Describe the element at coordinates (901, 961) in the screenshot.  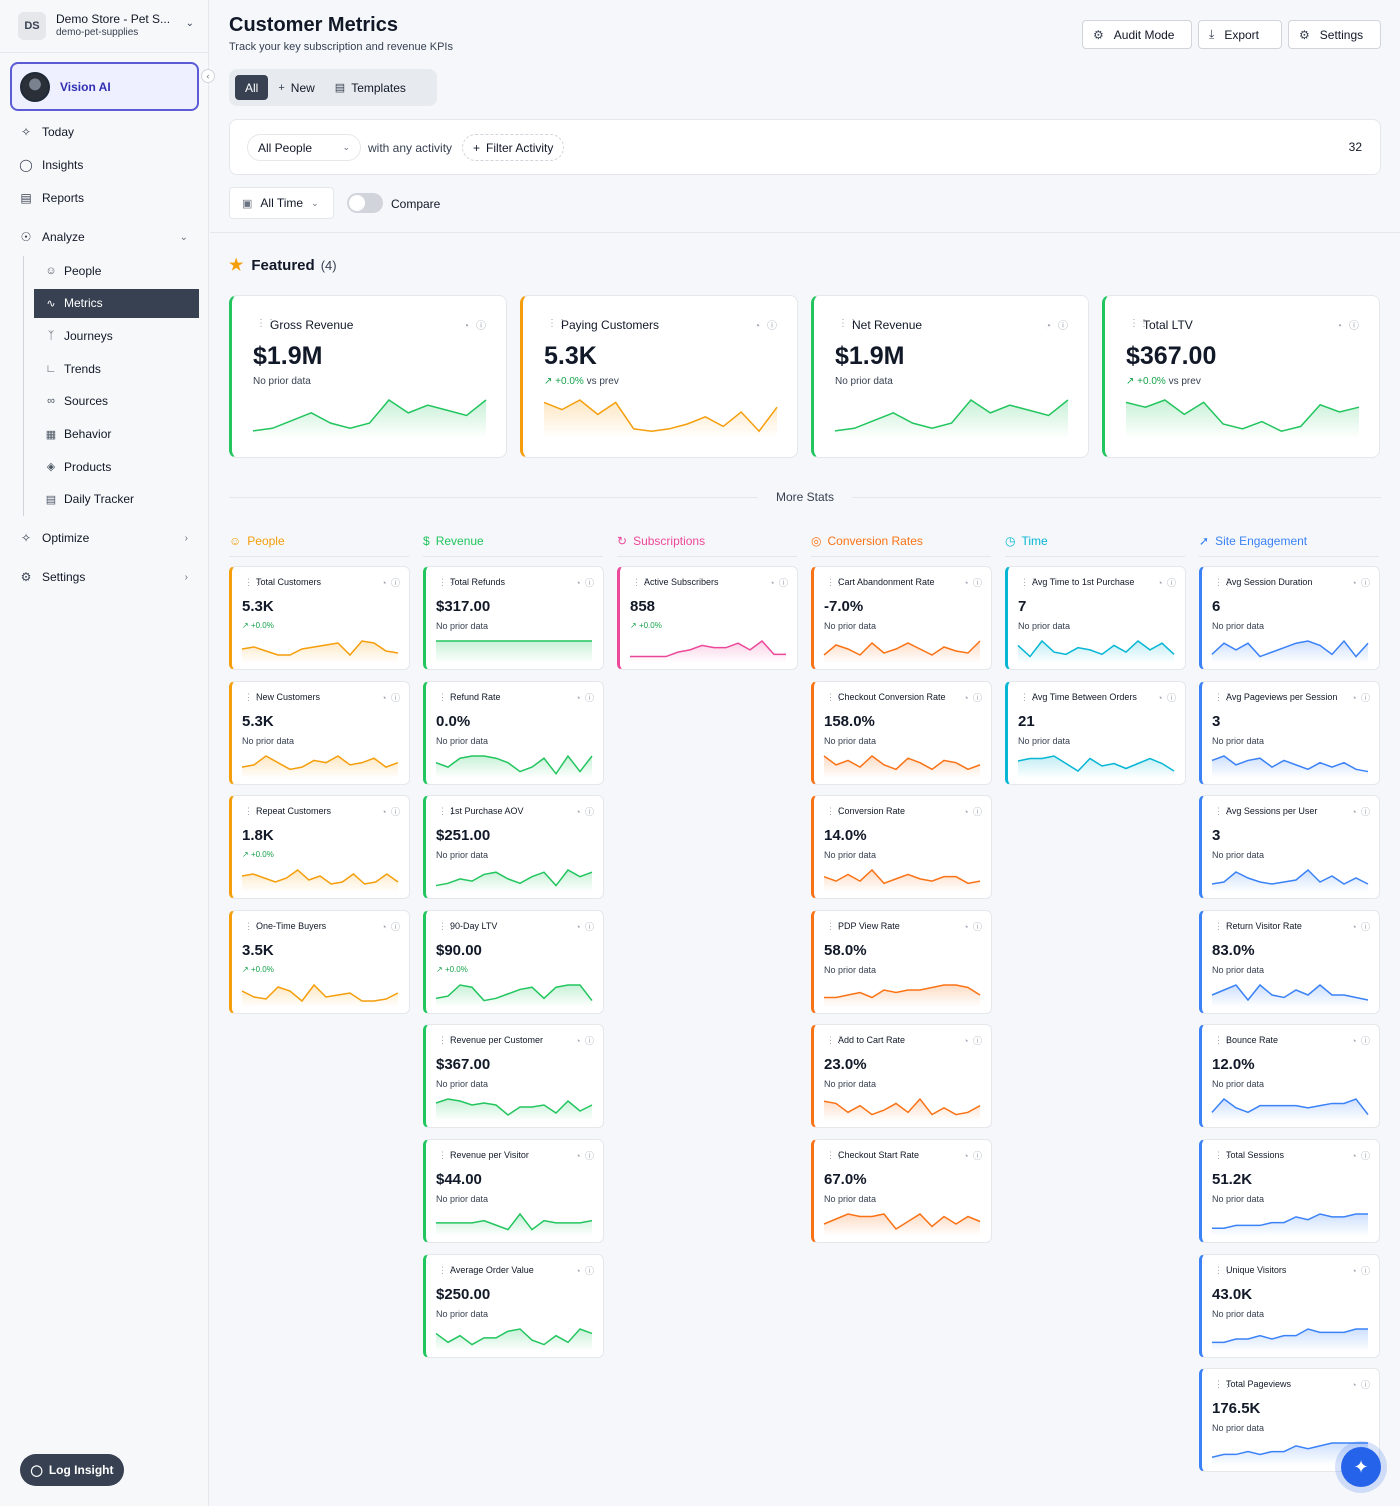
I see `metric-card-pdp-view-rate: ⋮⋮ PDP View Rate ◔ ⓘ 58.0% No prior data` at that location.